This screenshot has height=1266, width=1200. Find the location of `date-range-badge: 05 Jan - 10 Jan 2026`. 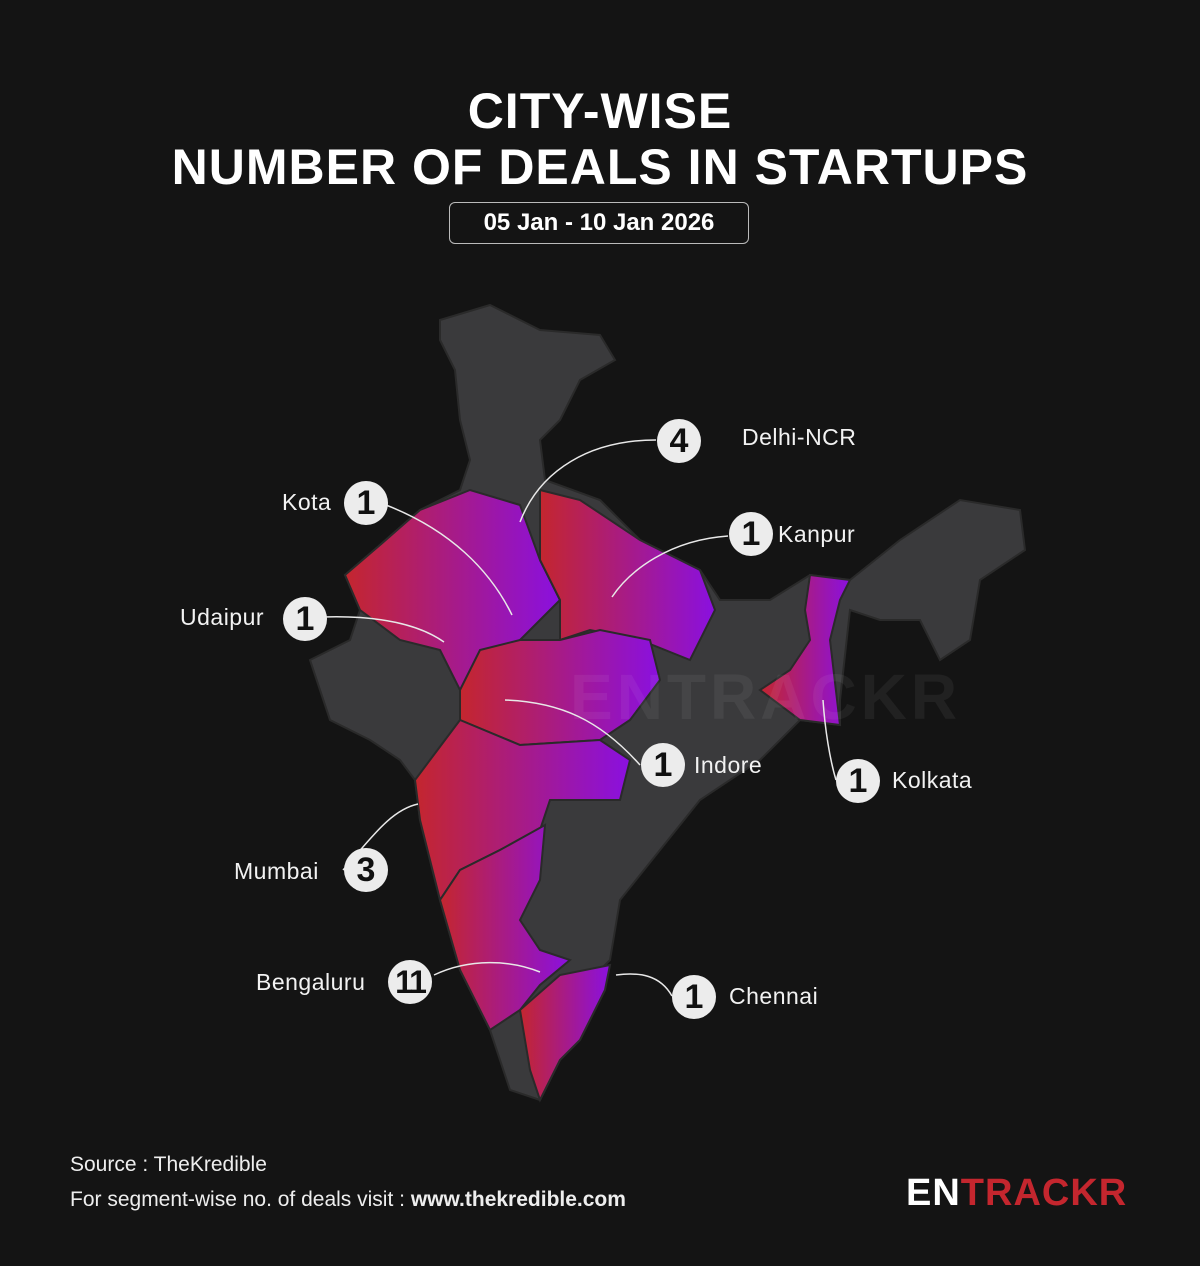

date-range-badge: 05 Jan - 10 Jan 2026 is located at coordinates (599, 223).